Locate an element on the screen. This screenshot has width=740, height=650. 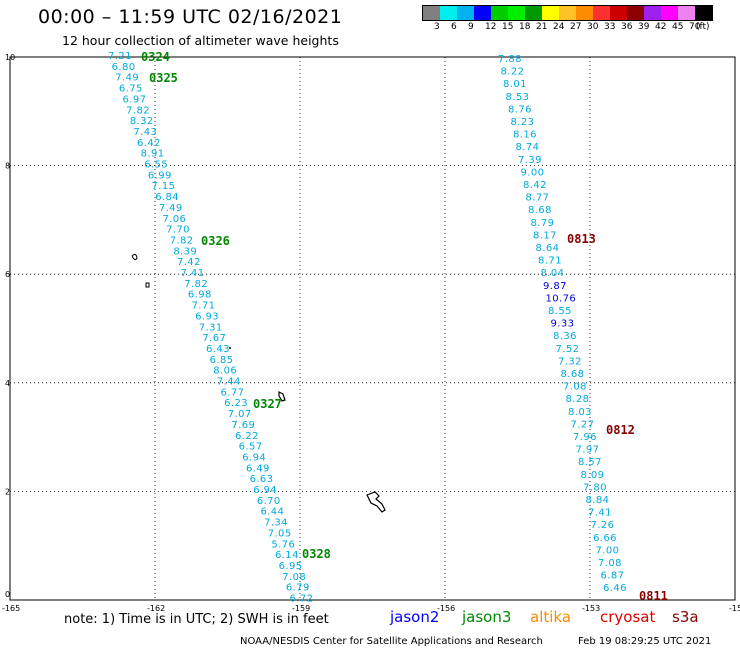
swh-value: 6.84 is located at coordinates (167, 197).